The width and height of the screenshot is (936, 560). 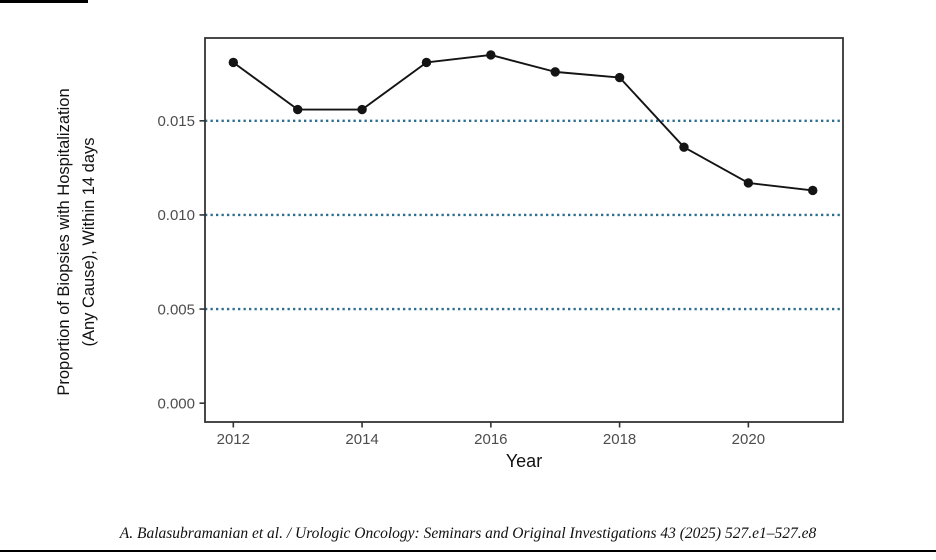 What do you see at coordinates (233, 439) in the screenshot?
I see `x-tick-label: 2012` at bounding box center [233, 439].